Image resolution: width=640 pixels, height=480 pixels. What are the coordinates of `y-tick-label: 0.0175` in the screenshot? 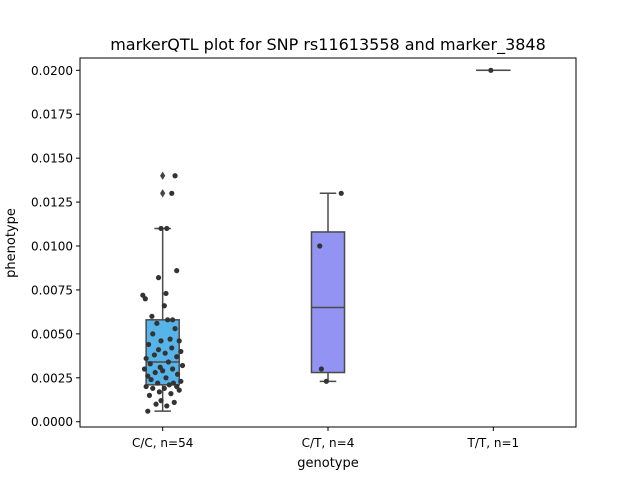 It's located at (52, 115).